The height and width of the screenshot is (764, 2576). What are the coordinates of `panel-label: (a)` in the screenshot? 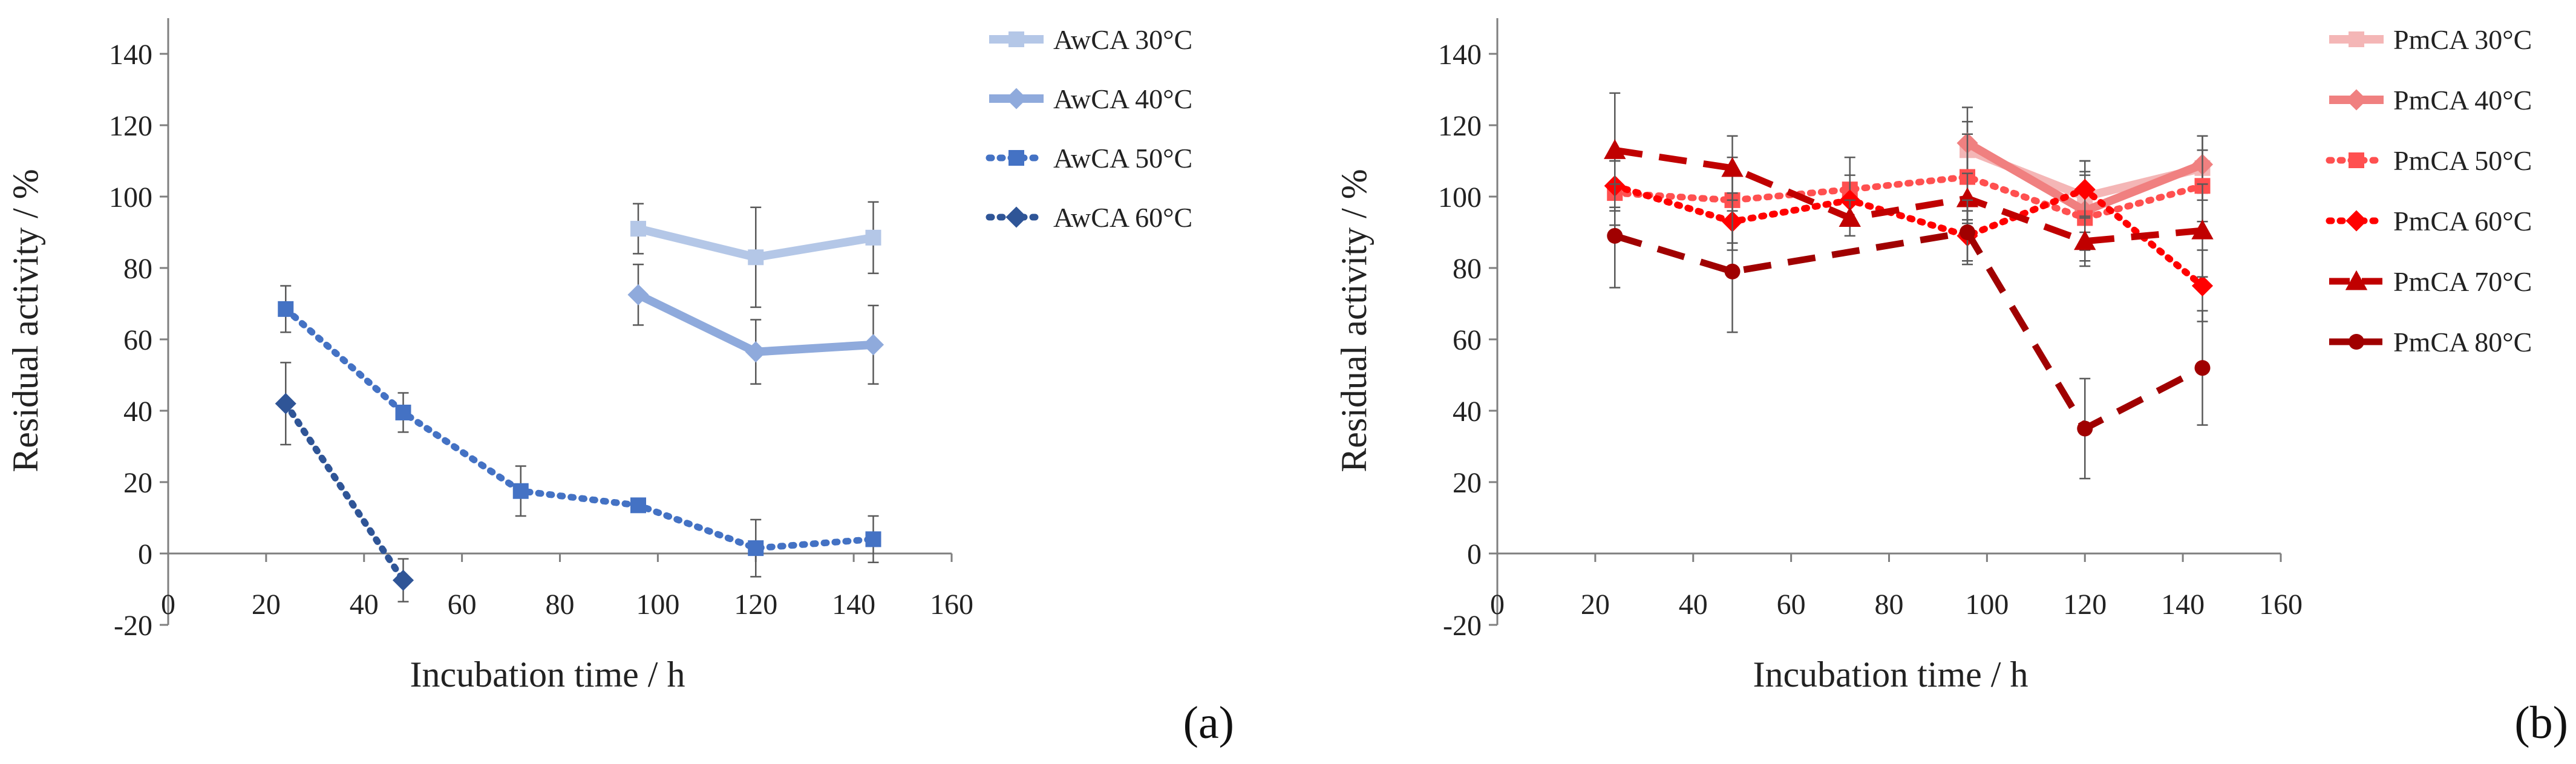 It's located at (1208, 722).